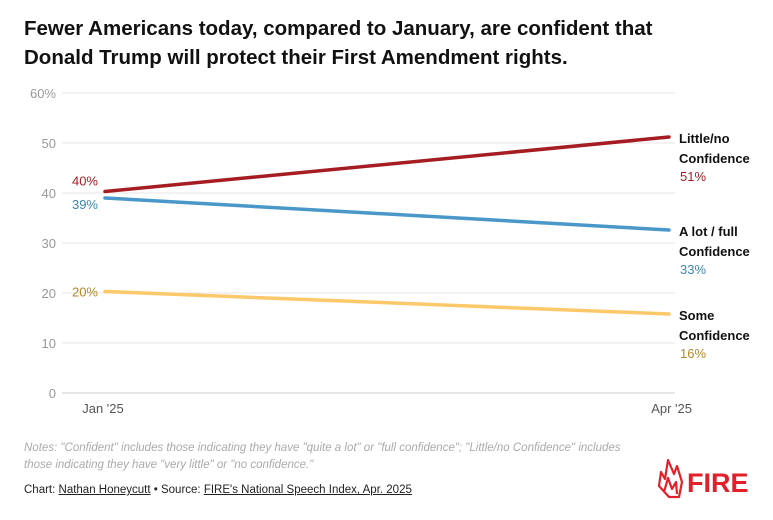 This screenshot has height=520, width=773. I want to click on y-tick-label-20: 20, so click(49, 293).